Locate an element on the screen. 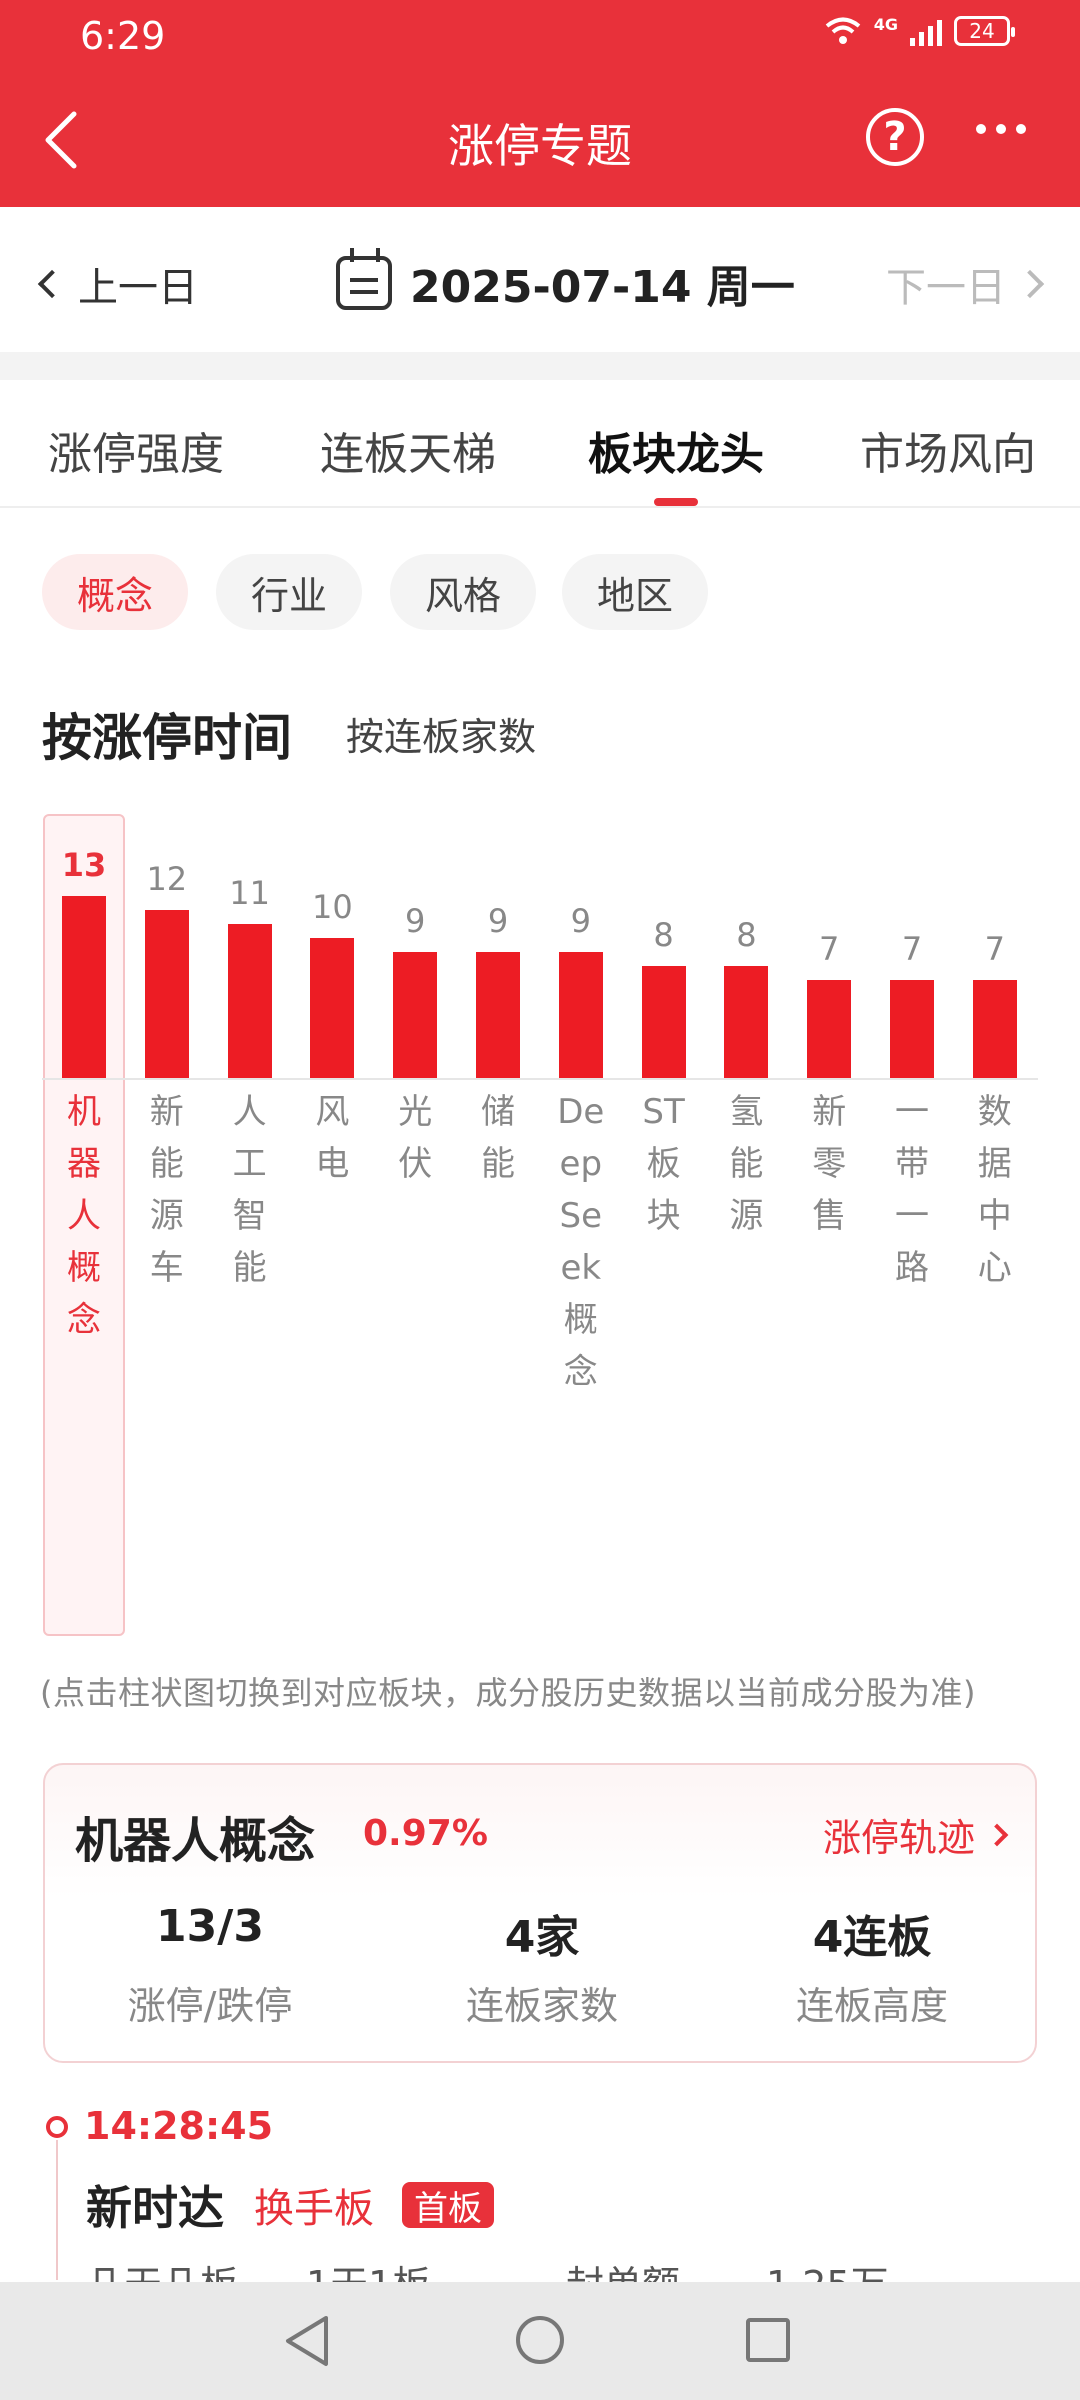  date-bar: 上一日 2025-07-14 周一 下一日 is located at coordinates (540, 279).